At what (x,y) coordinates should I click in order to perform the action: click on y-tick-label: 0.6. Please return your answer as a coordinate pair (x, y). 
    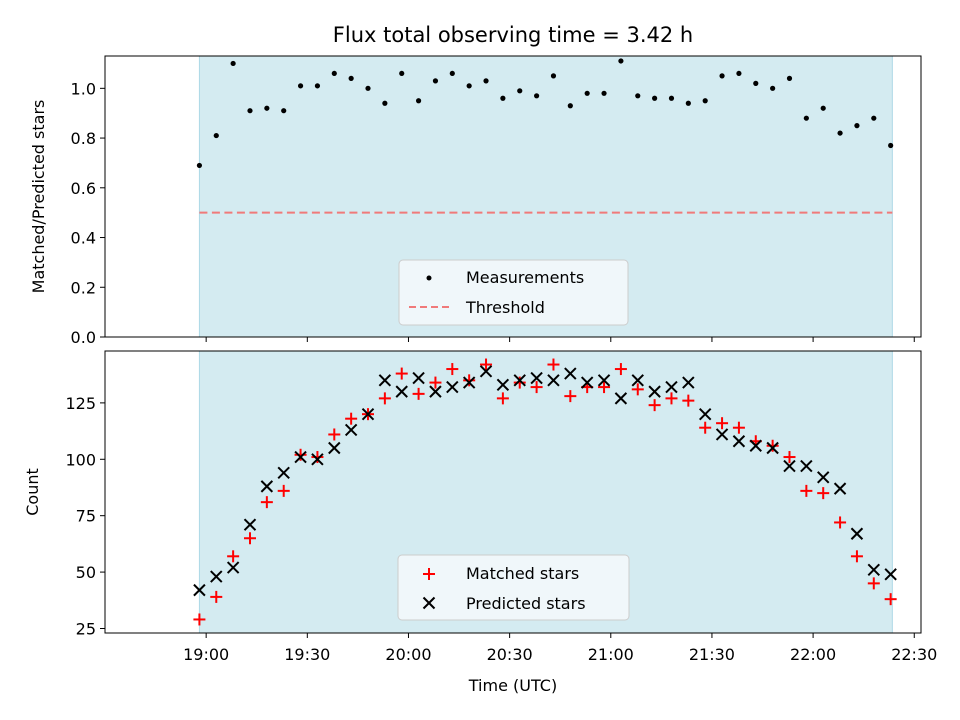
    Looking at the image, I should click on (83, 188).